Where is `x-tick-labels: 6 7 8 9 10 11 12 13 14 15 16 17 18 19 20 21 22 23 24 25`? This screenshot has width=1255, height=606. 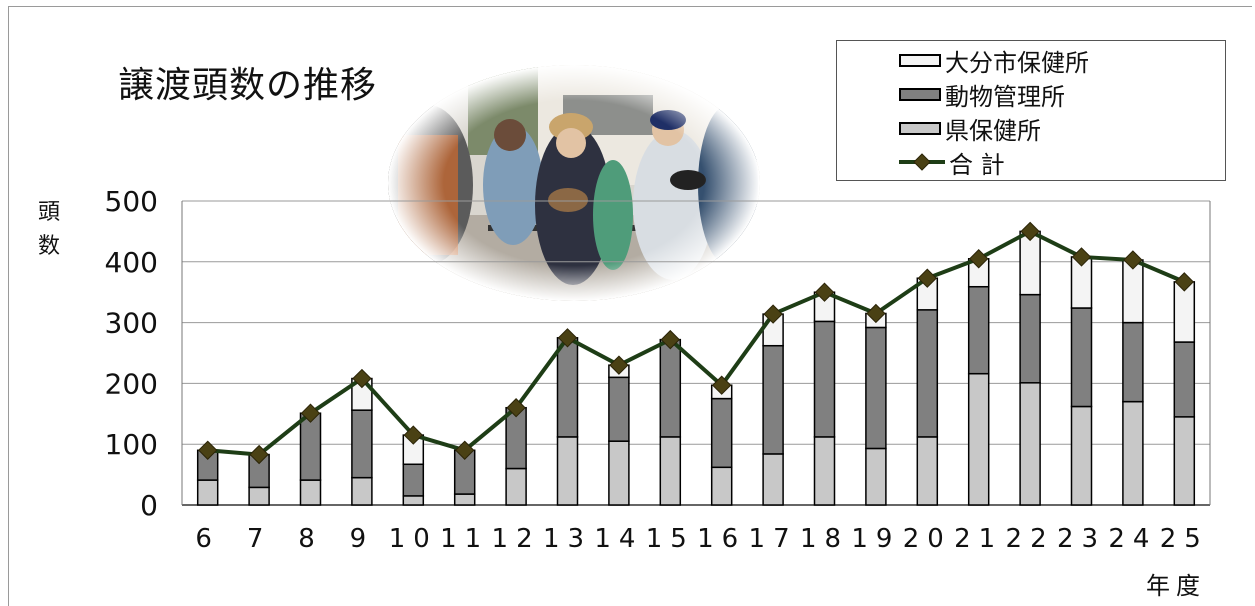 x-tick-labels: 6 7 8 9 10 11 12 13 14 15 16 17 18 19 20 21 22 23 24 25 is located at coordinates (702, 539).